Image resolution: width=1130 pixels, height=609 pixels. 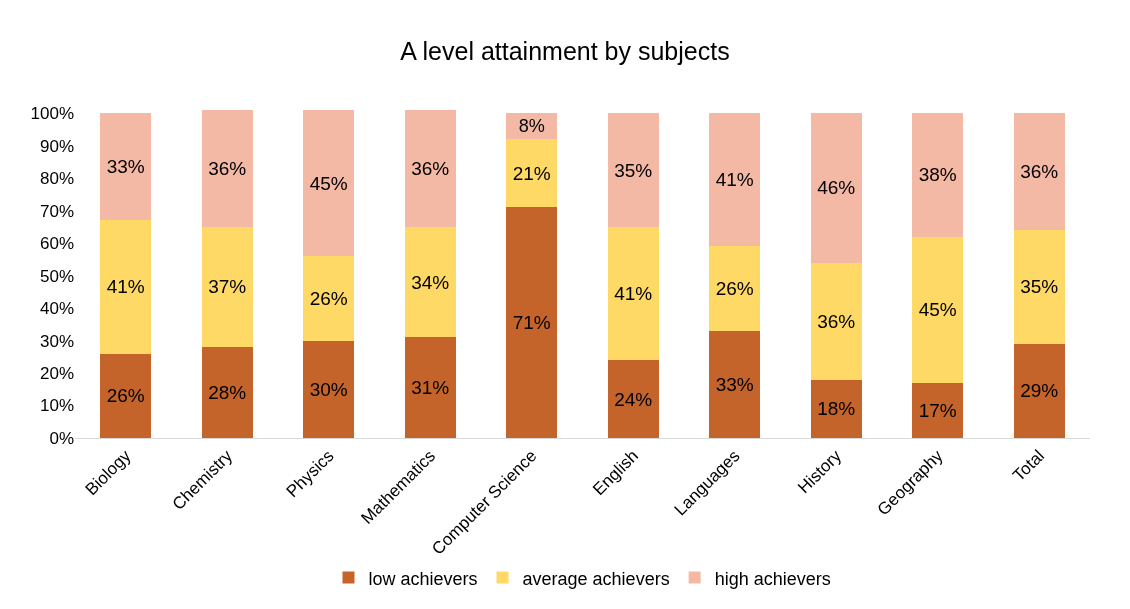 What do you see at coordinates (56, 341) in the screenshot?
I see `y-tick-label: 30%` at bounding box center [56, 341].